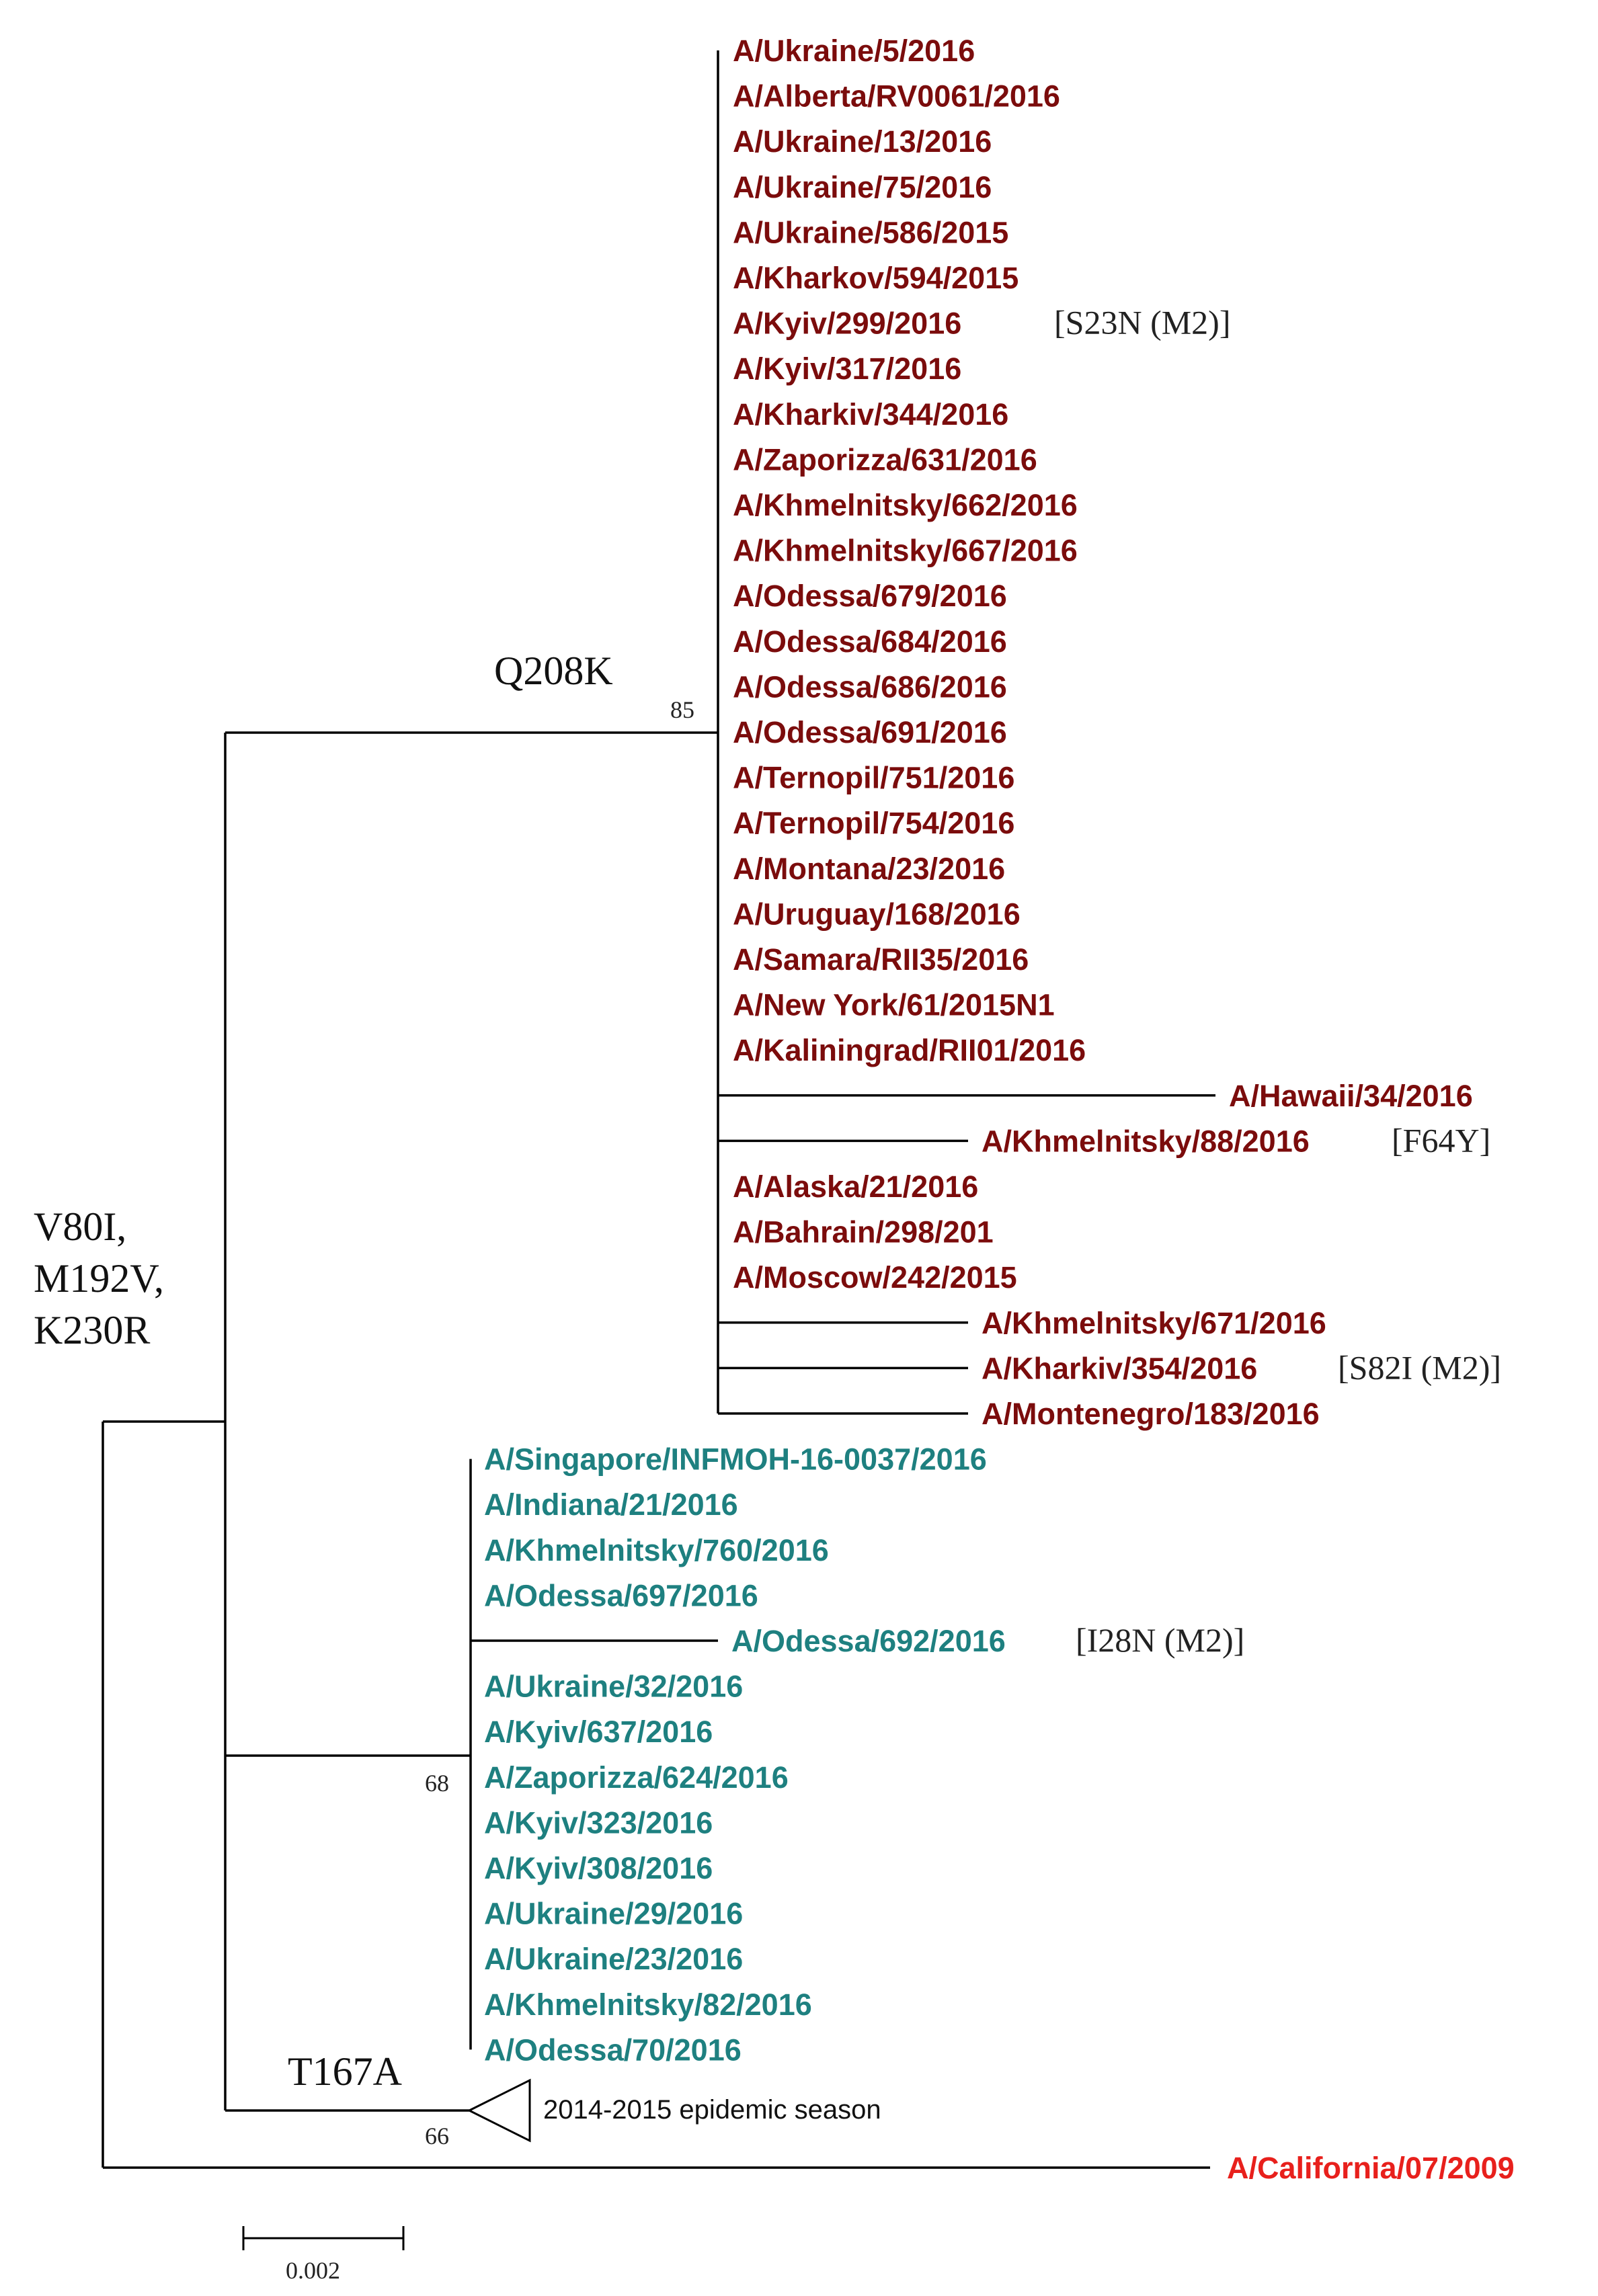 The width and height of the screenshot is (1598, 2296). What do you see at coordinates (99, 1278) in the screenshot?
I see `root-mutation-2: M192V,` at bounding box center [99, 1278].